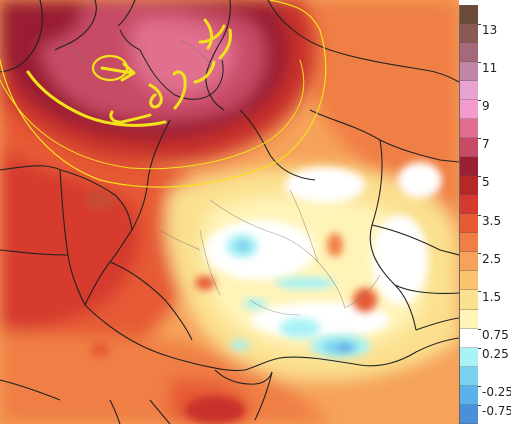 The width and height of the screenshot is (511, 424). Describe the element at coordinates (495, 334) in the screenshot. I see `legend-label: 0.75` at that location.